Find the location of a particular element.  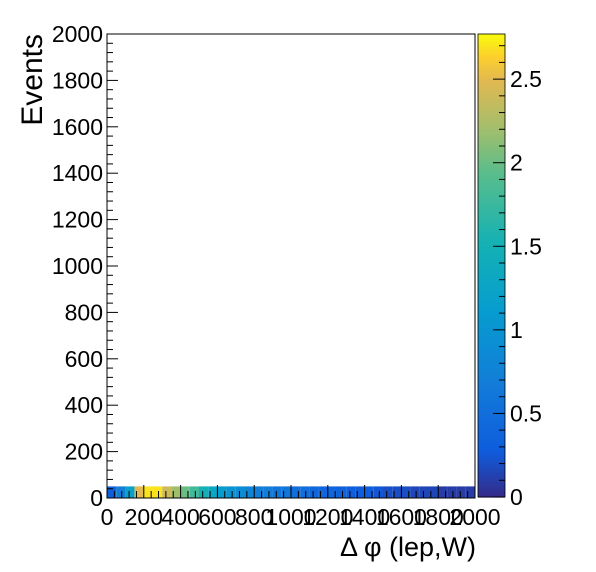

y-axis-ticks is located at coordinates (112, 266).